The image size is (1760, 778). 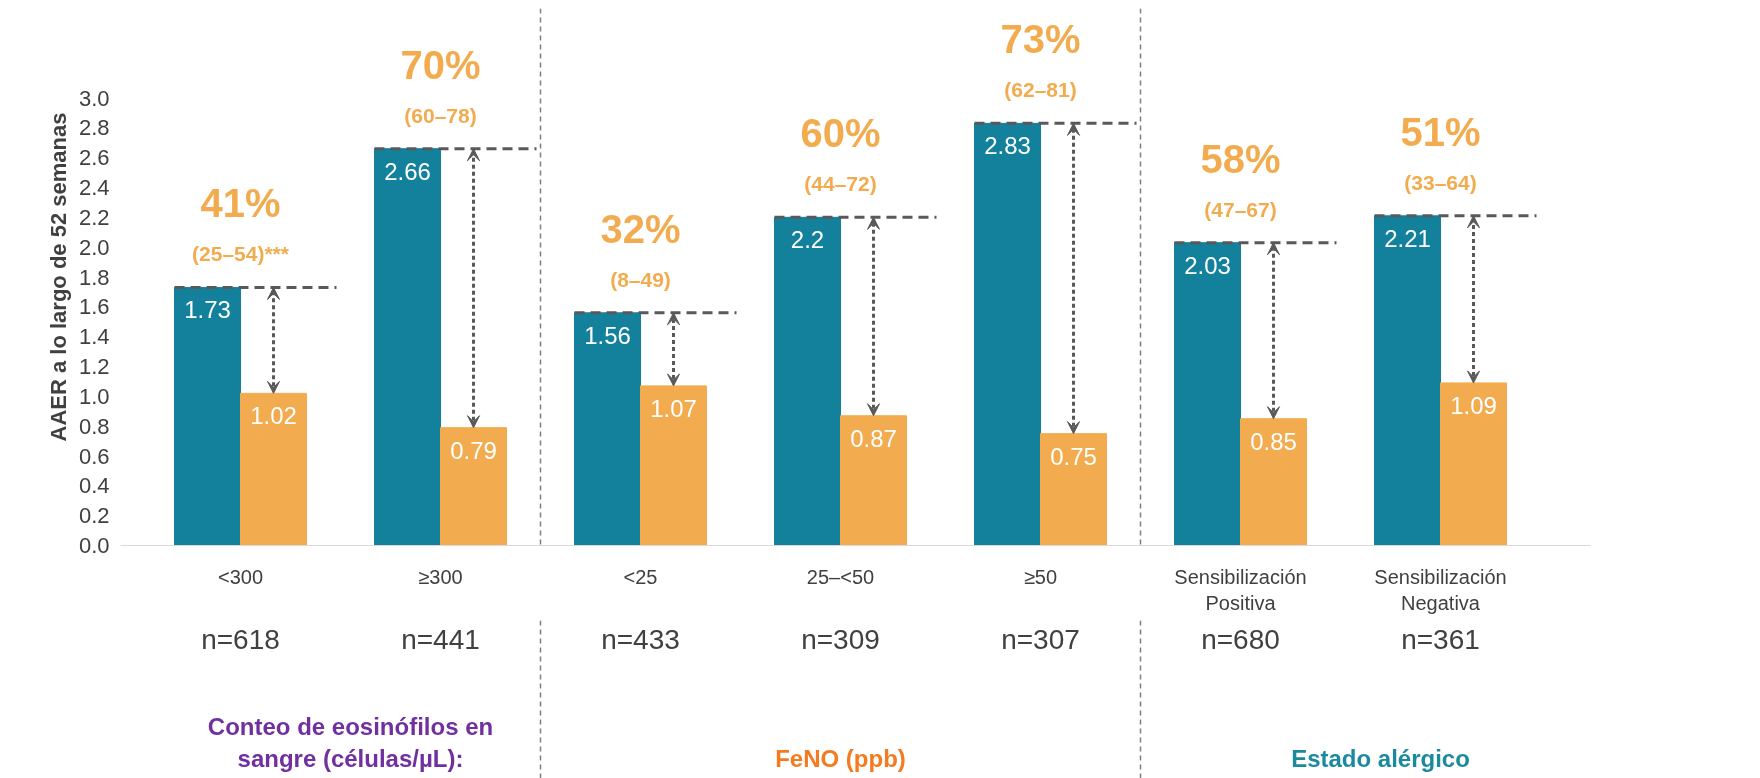 What do you see at coordinates (1440, 589) in the screenshot?
I see `x-tick-label: Sensibilización Negativa` at bounding box center [1440, 589].